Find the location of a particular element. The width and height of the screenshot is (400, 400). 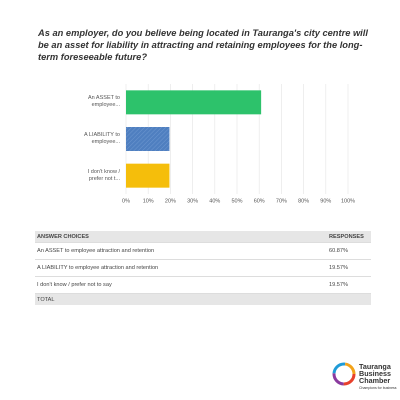

table-total: TOTAL is located at coordinates (203, 299).